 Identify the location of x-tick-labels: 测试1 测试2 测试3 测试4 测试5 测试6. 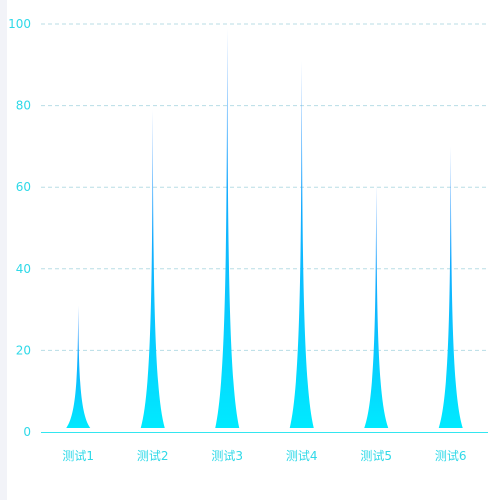
(264, 455).